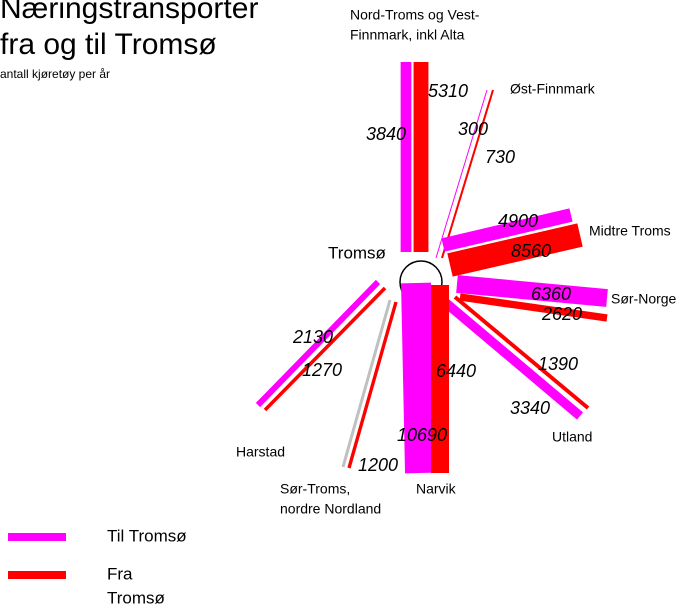  I want to click on fra-value: 2620, so click(561, 314).